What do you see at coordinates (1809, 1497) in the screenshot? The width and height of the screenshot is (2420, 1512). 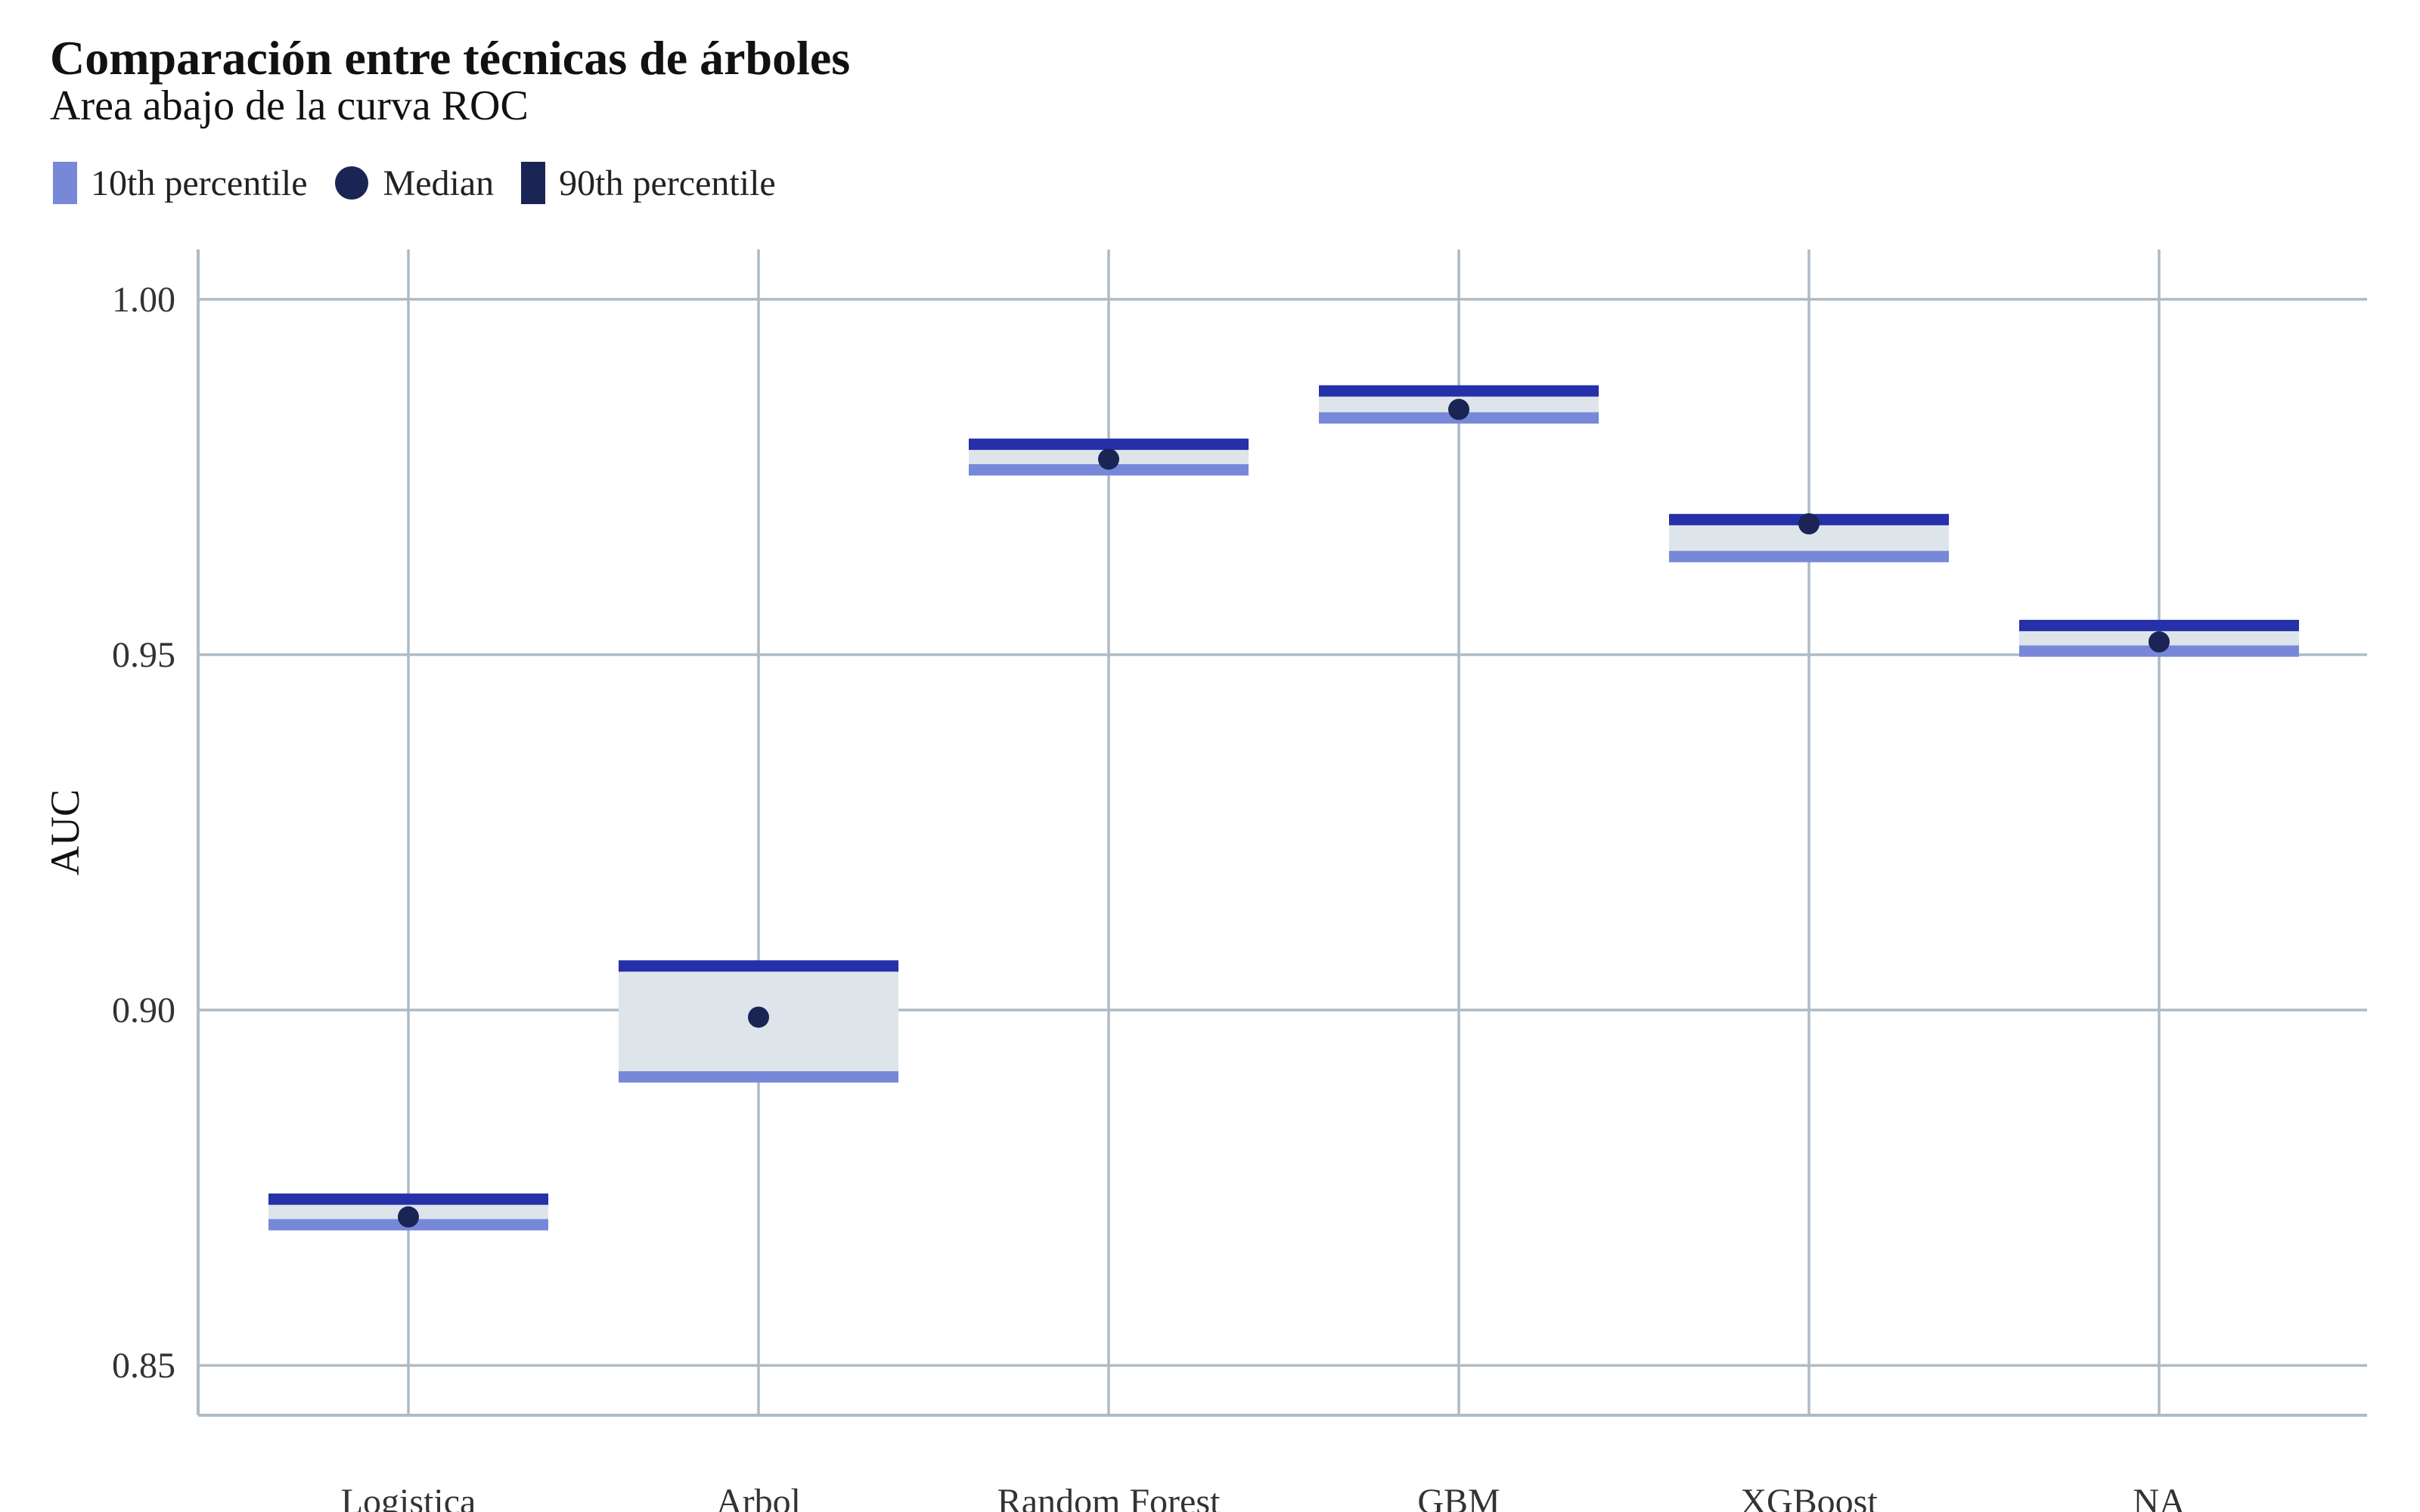 I see `x-tick-label: XGBoost` at bounding box center [1809, 1497].